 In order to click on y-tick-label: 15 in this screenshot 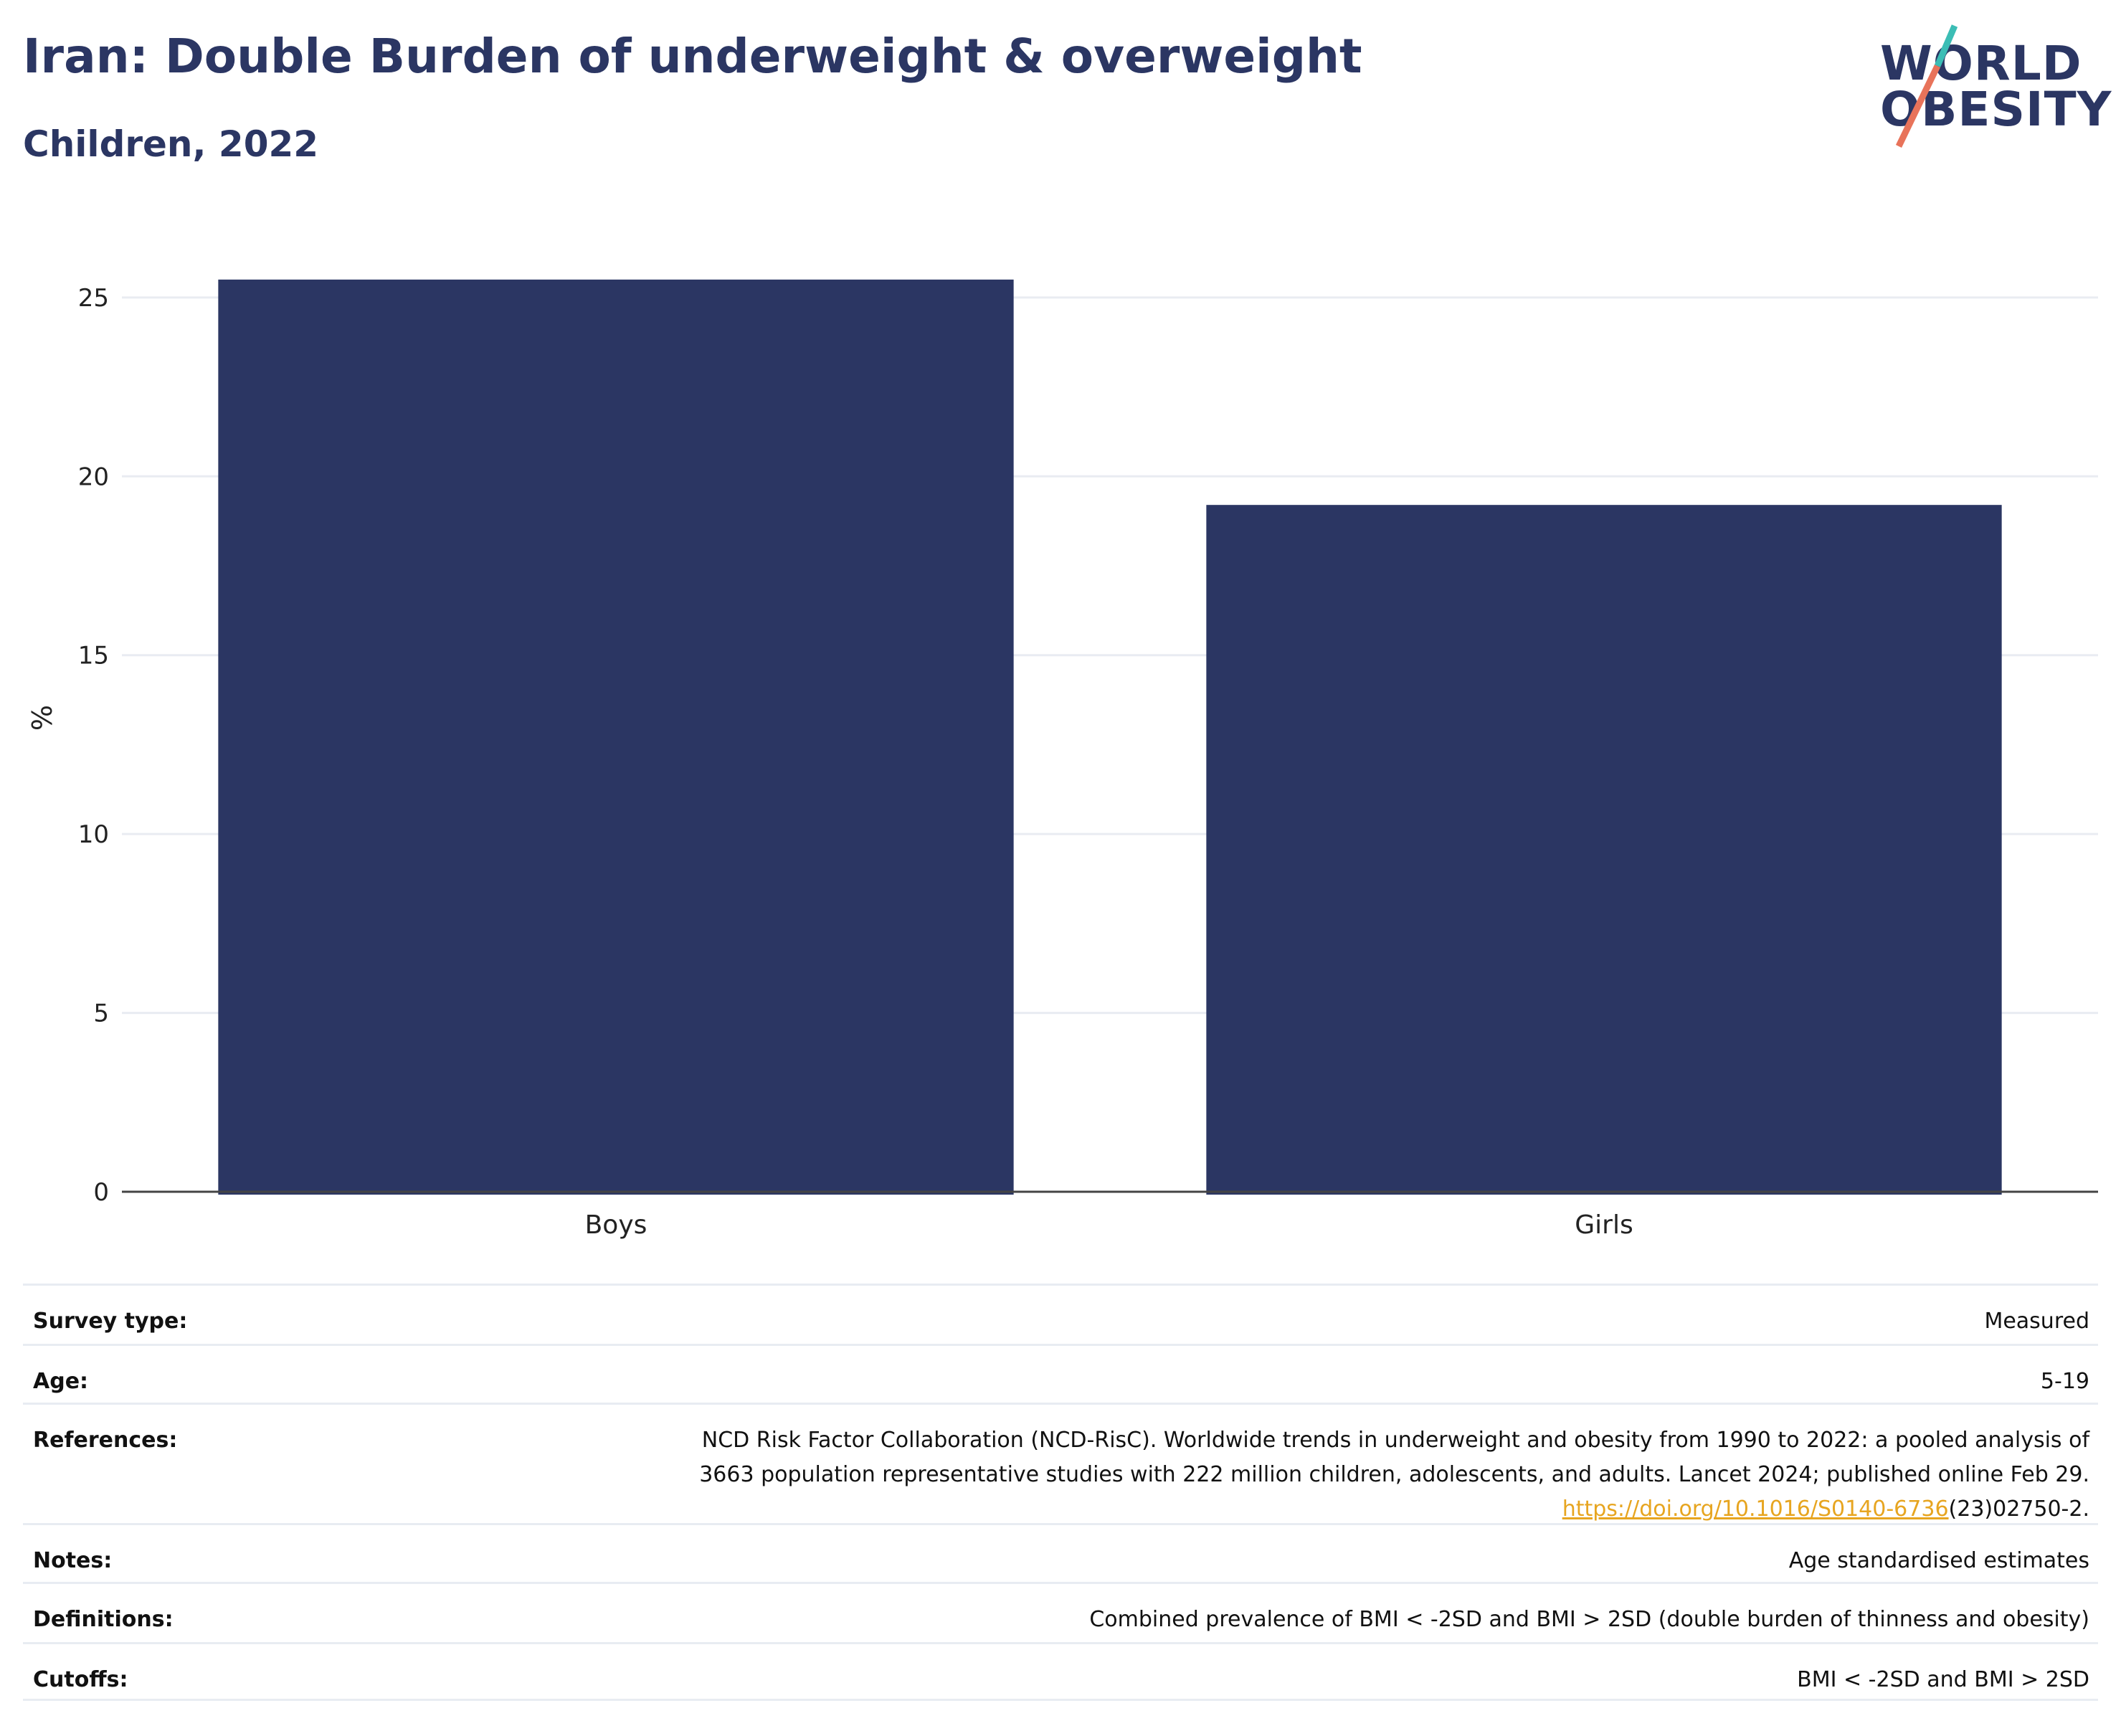, I will do `click(93, 656)`.